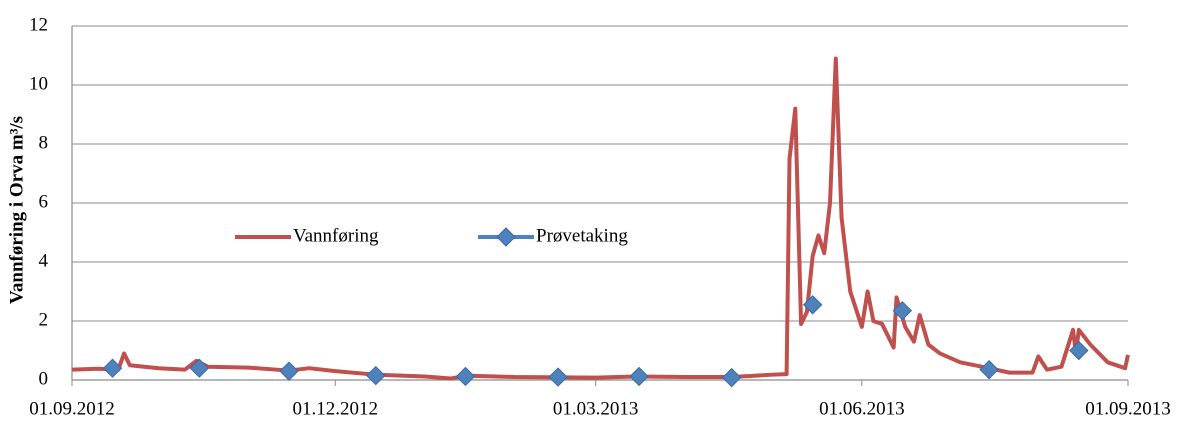 This screenshot has height=424, width=1198. I want to click on y-tick-label: 10, so click(38, 83).